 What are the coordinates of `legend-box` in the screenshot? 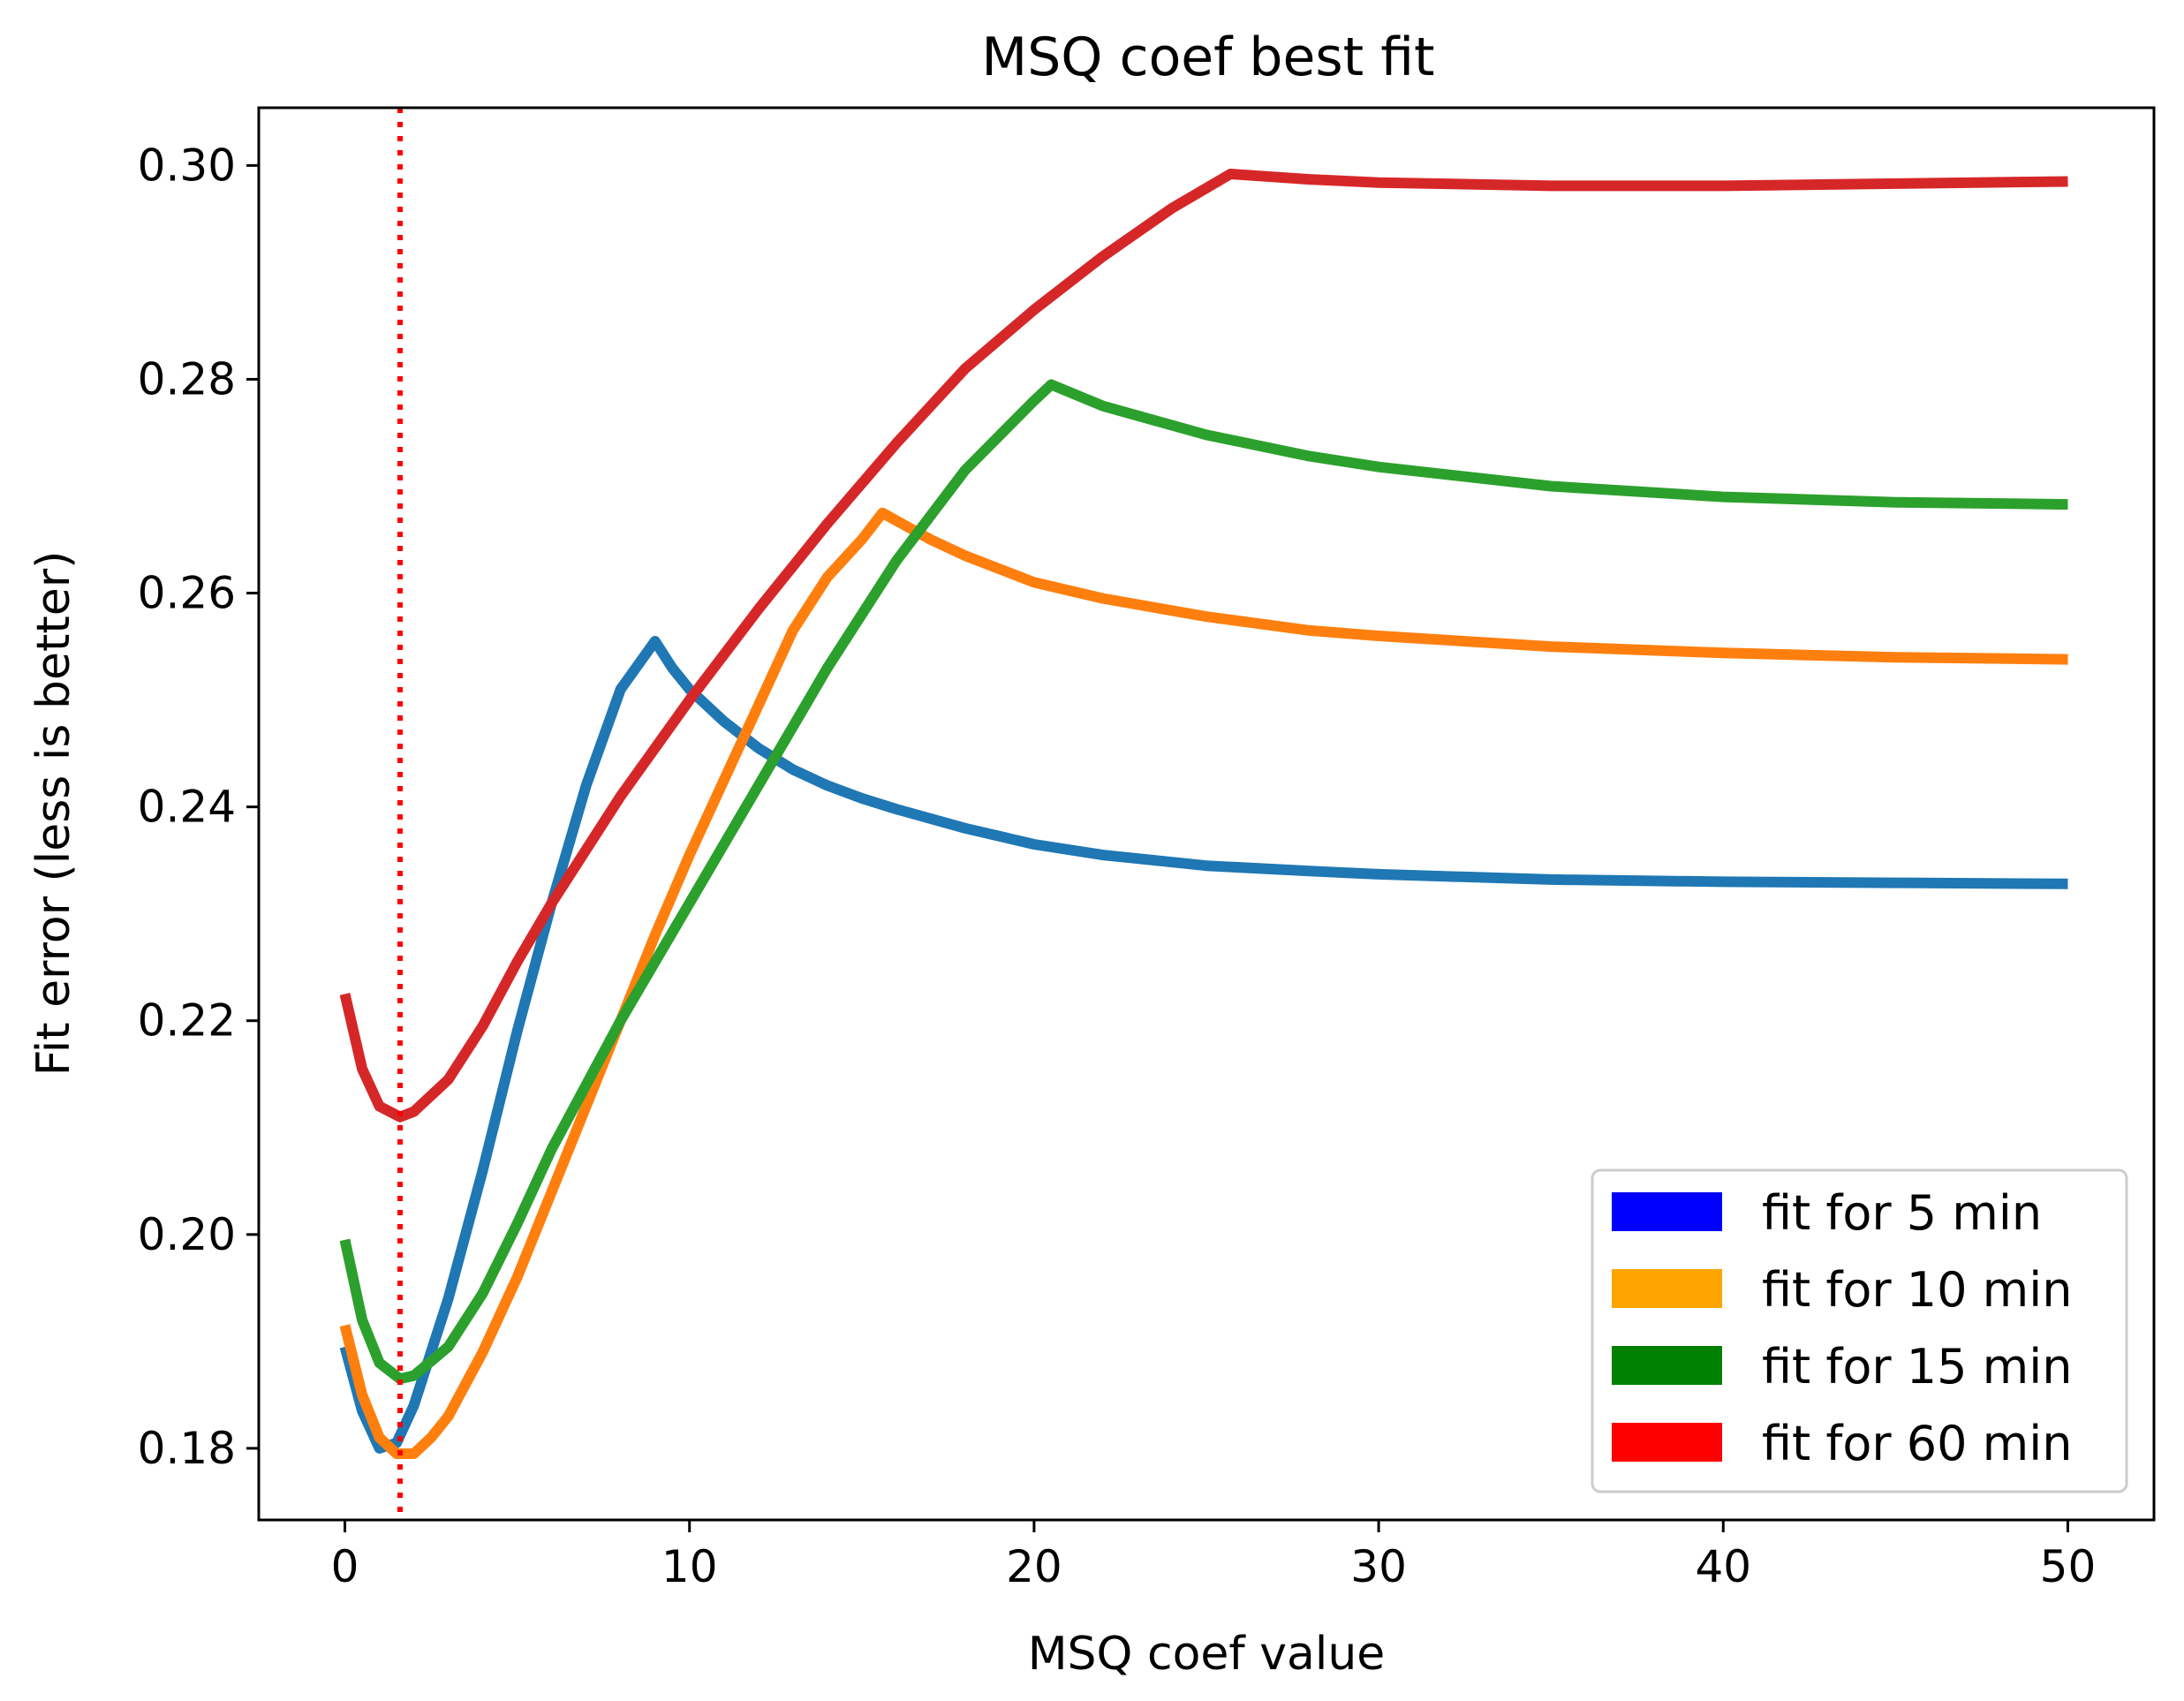 It's located at (1859, 1331).